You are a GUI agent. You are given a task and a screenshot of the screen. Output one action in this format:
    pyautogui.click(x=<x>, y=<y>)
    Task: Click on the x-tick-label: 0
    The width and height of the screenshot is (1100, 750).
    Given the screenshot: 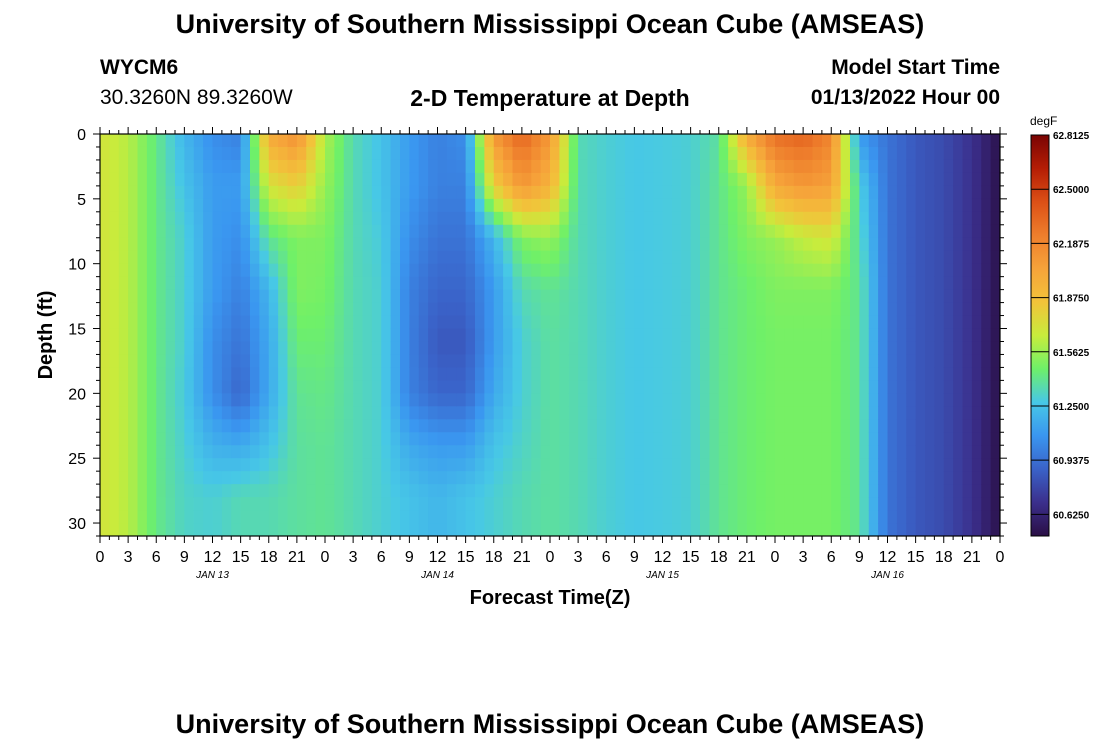 What is the action you would take?
    pyautogui.click(x=1000, y=557)
    